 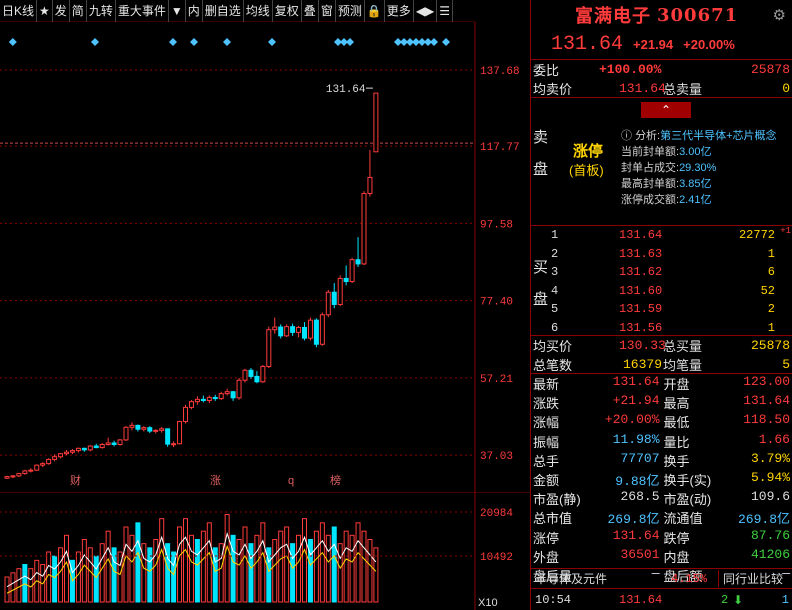 I want to click on stat-row: 总市值 269.8亿 流通值 269.8亿, so click(x=661, y=517).